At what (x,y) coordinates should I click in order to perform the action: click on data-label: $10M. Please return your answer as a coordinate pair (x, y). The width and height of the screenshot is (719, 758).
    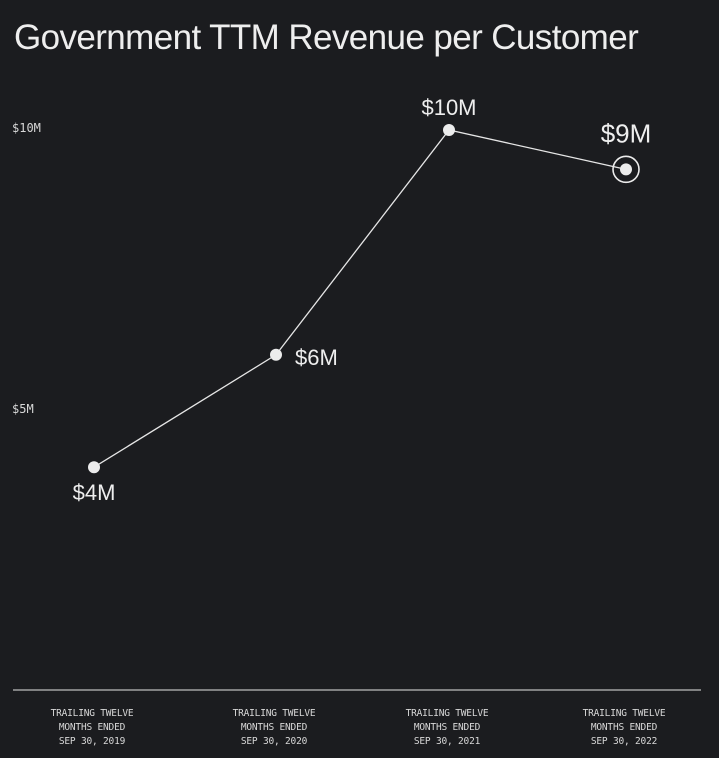
    Looking at the image, I should click on (448, 107).